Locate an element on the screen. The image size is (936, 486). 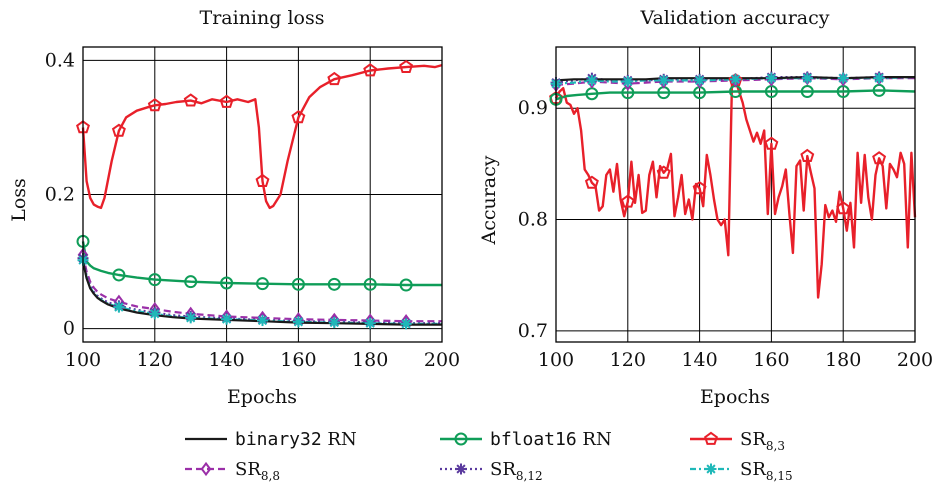
training-loss-xtick-label-100: 100 is located at coordinates (83, 360).